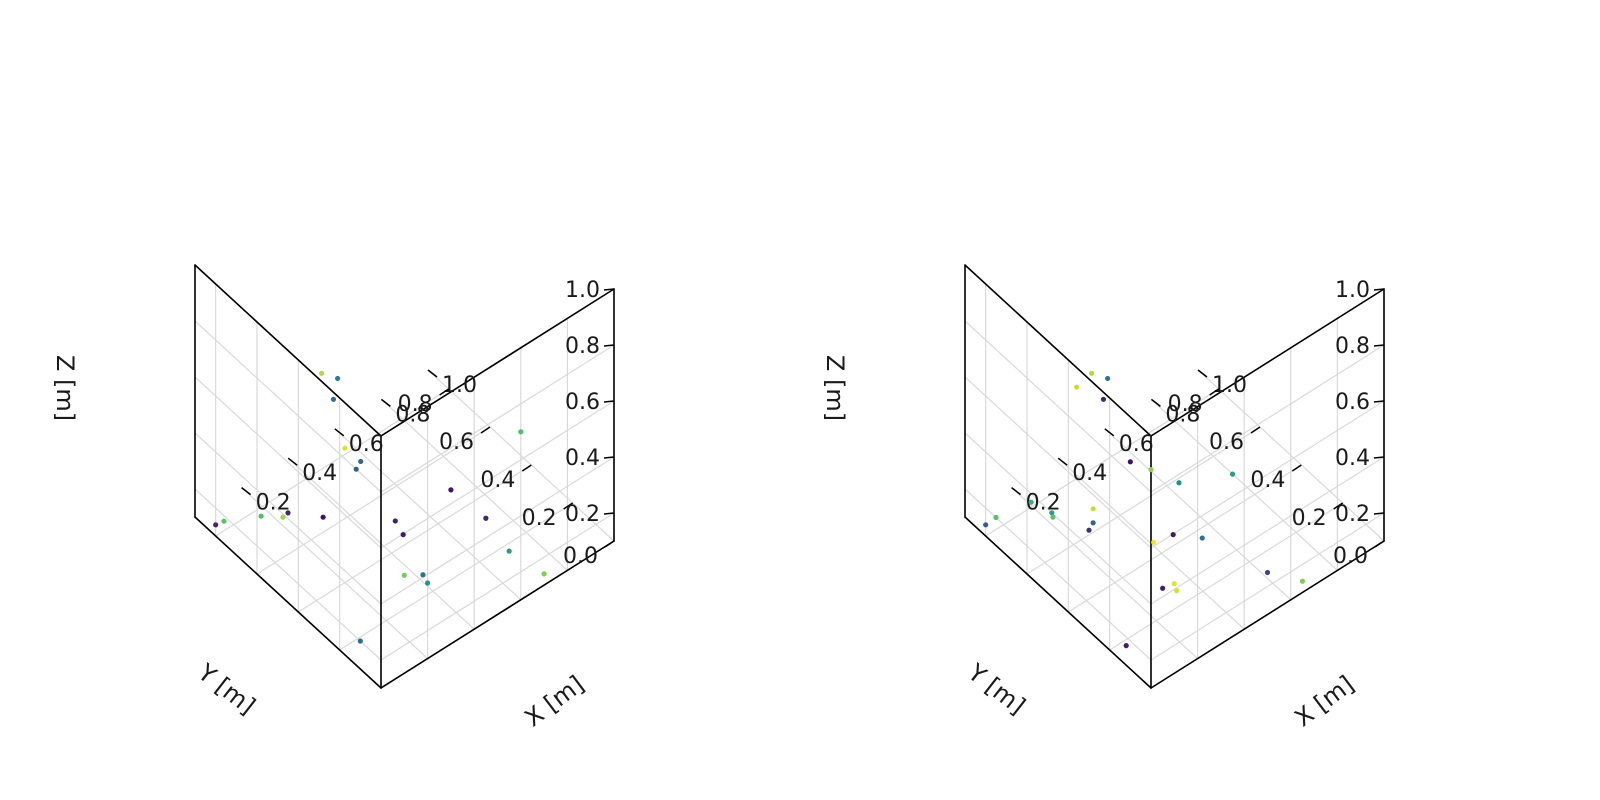  I want to click on y-tick-label: 0.2, so click(1309, 518).